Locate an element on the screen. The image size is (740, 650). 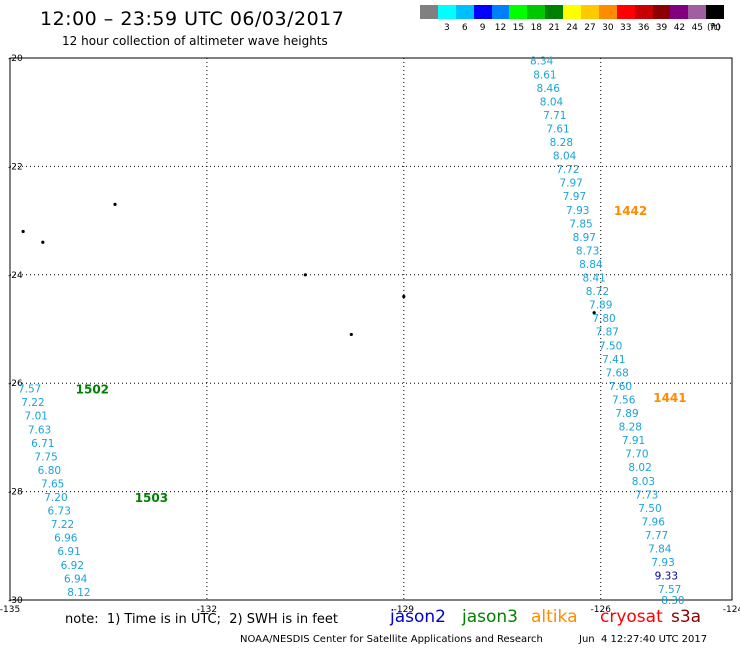
wave-height-reading: 6.71 is located at coordinates (42, 444).